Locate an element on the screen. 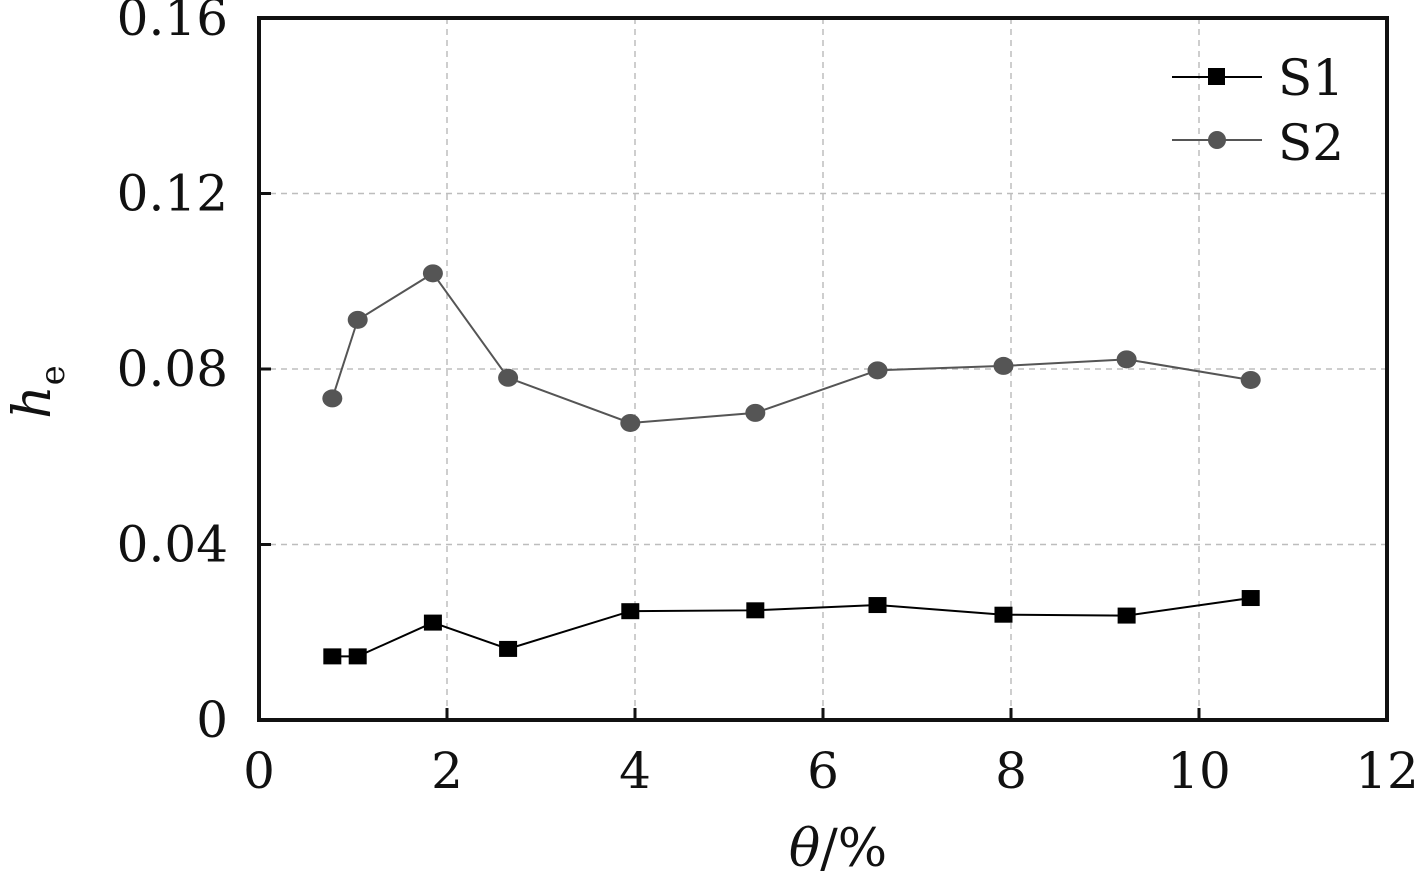 The image size is (1417, 874). legend-label-s2: S2 is located at coordinates (1311, 143).